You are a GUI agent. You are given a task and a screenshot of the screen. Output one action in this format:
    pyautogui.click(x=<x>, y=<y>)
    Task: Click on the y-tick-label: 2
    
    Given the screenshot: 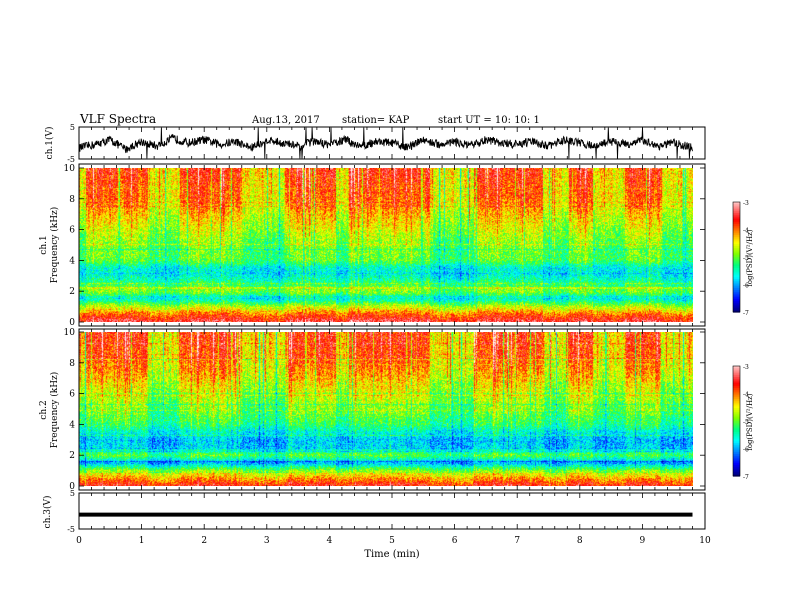 What is the action you would take?
    pyautogui.click(x=72, y=456)
    